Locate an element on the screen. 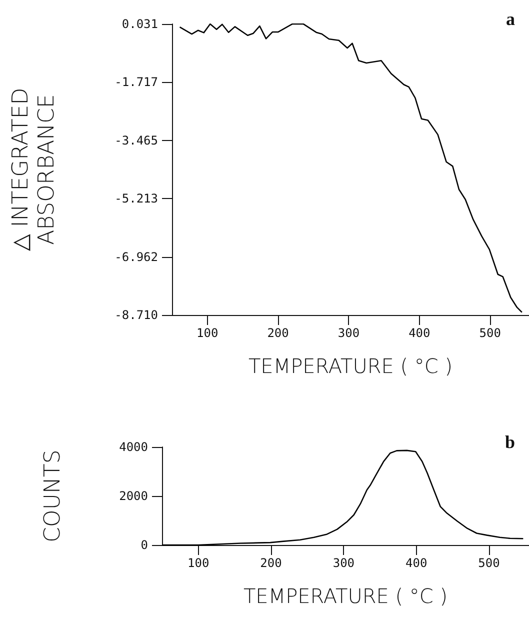  y-tick-label: -6.962 is located at coordinates (136, 257).